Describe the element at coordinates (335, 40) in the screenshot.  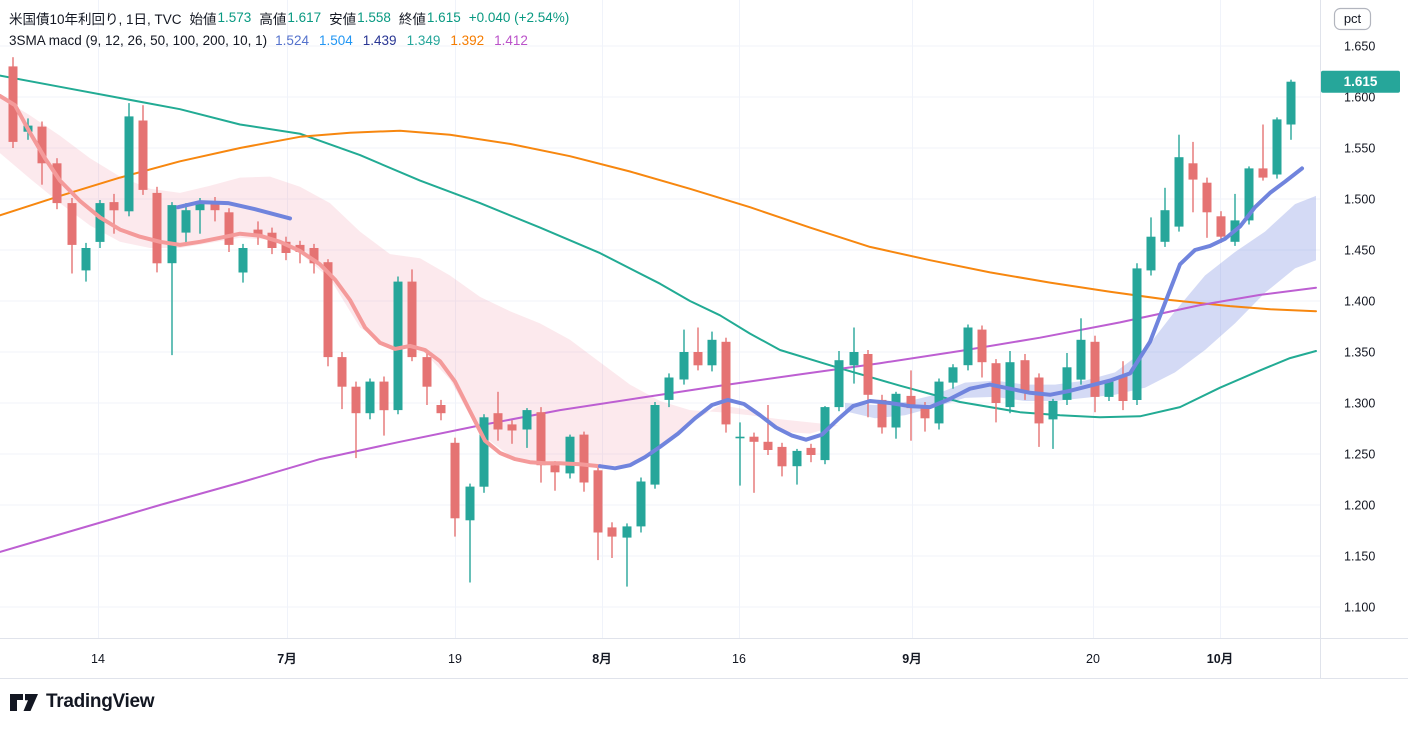
I see `indicator-value-2: 1.504` at that location.